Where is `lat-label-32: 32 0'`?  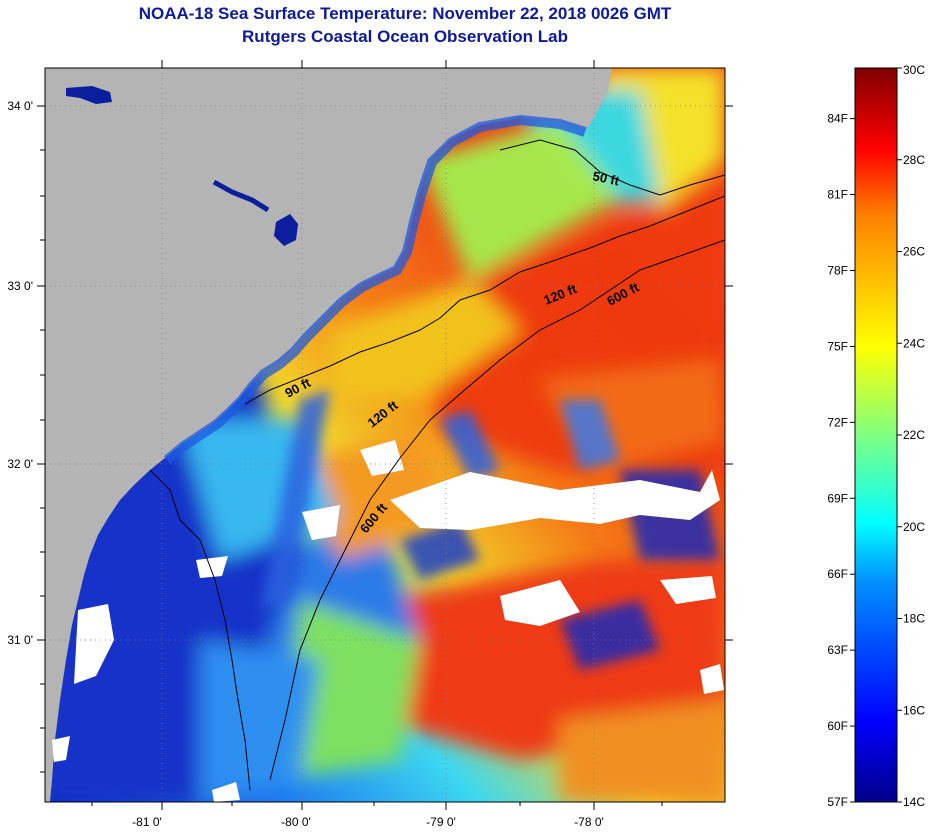 lat-label-32: 32 0' is located at coordinates (20, 464).